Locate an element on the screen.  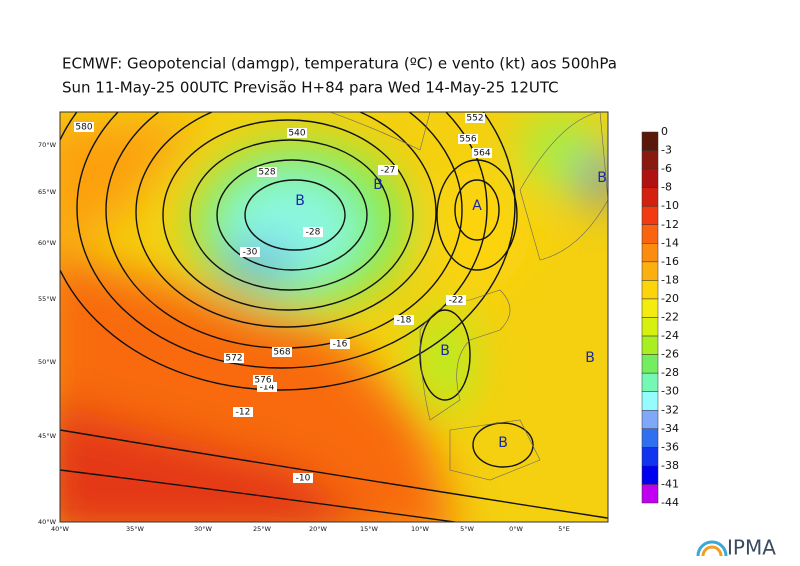
colorbar-label: -6 is located at coordinates (666, 168).